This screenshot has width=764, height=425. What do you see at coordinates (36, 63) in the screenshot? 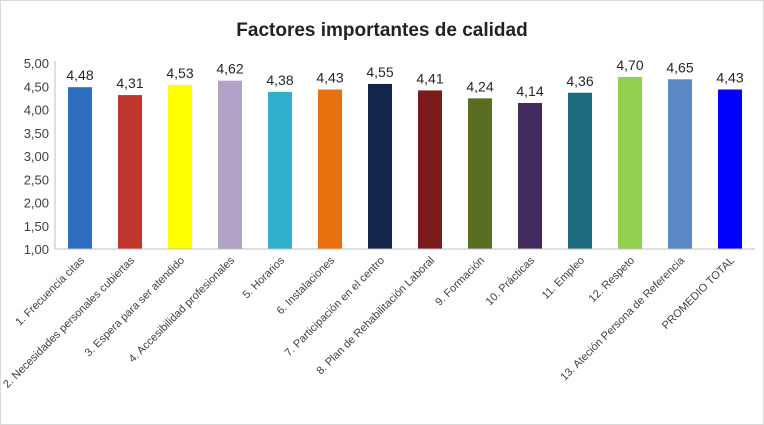
I see `y-tick-label: 5,00` at bounding box center [36, 63].